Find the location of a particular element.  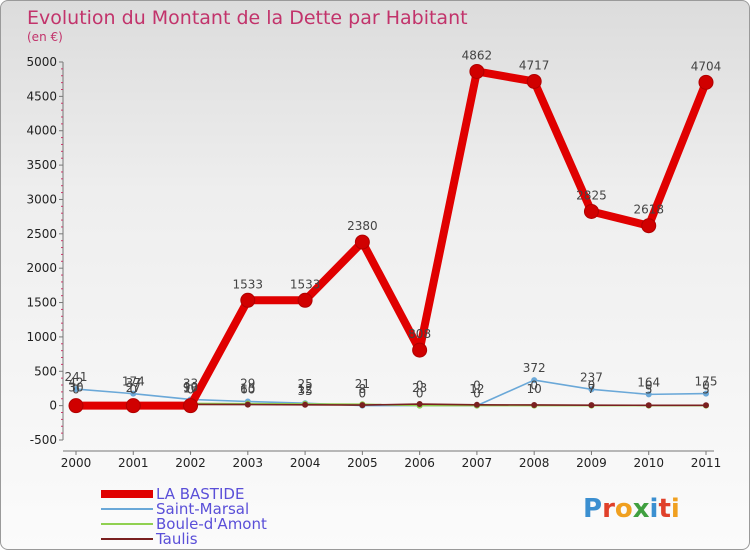

data-label-taulis: 15 is located at coordinates (247, 389).